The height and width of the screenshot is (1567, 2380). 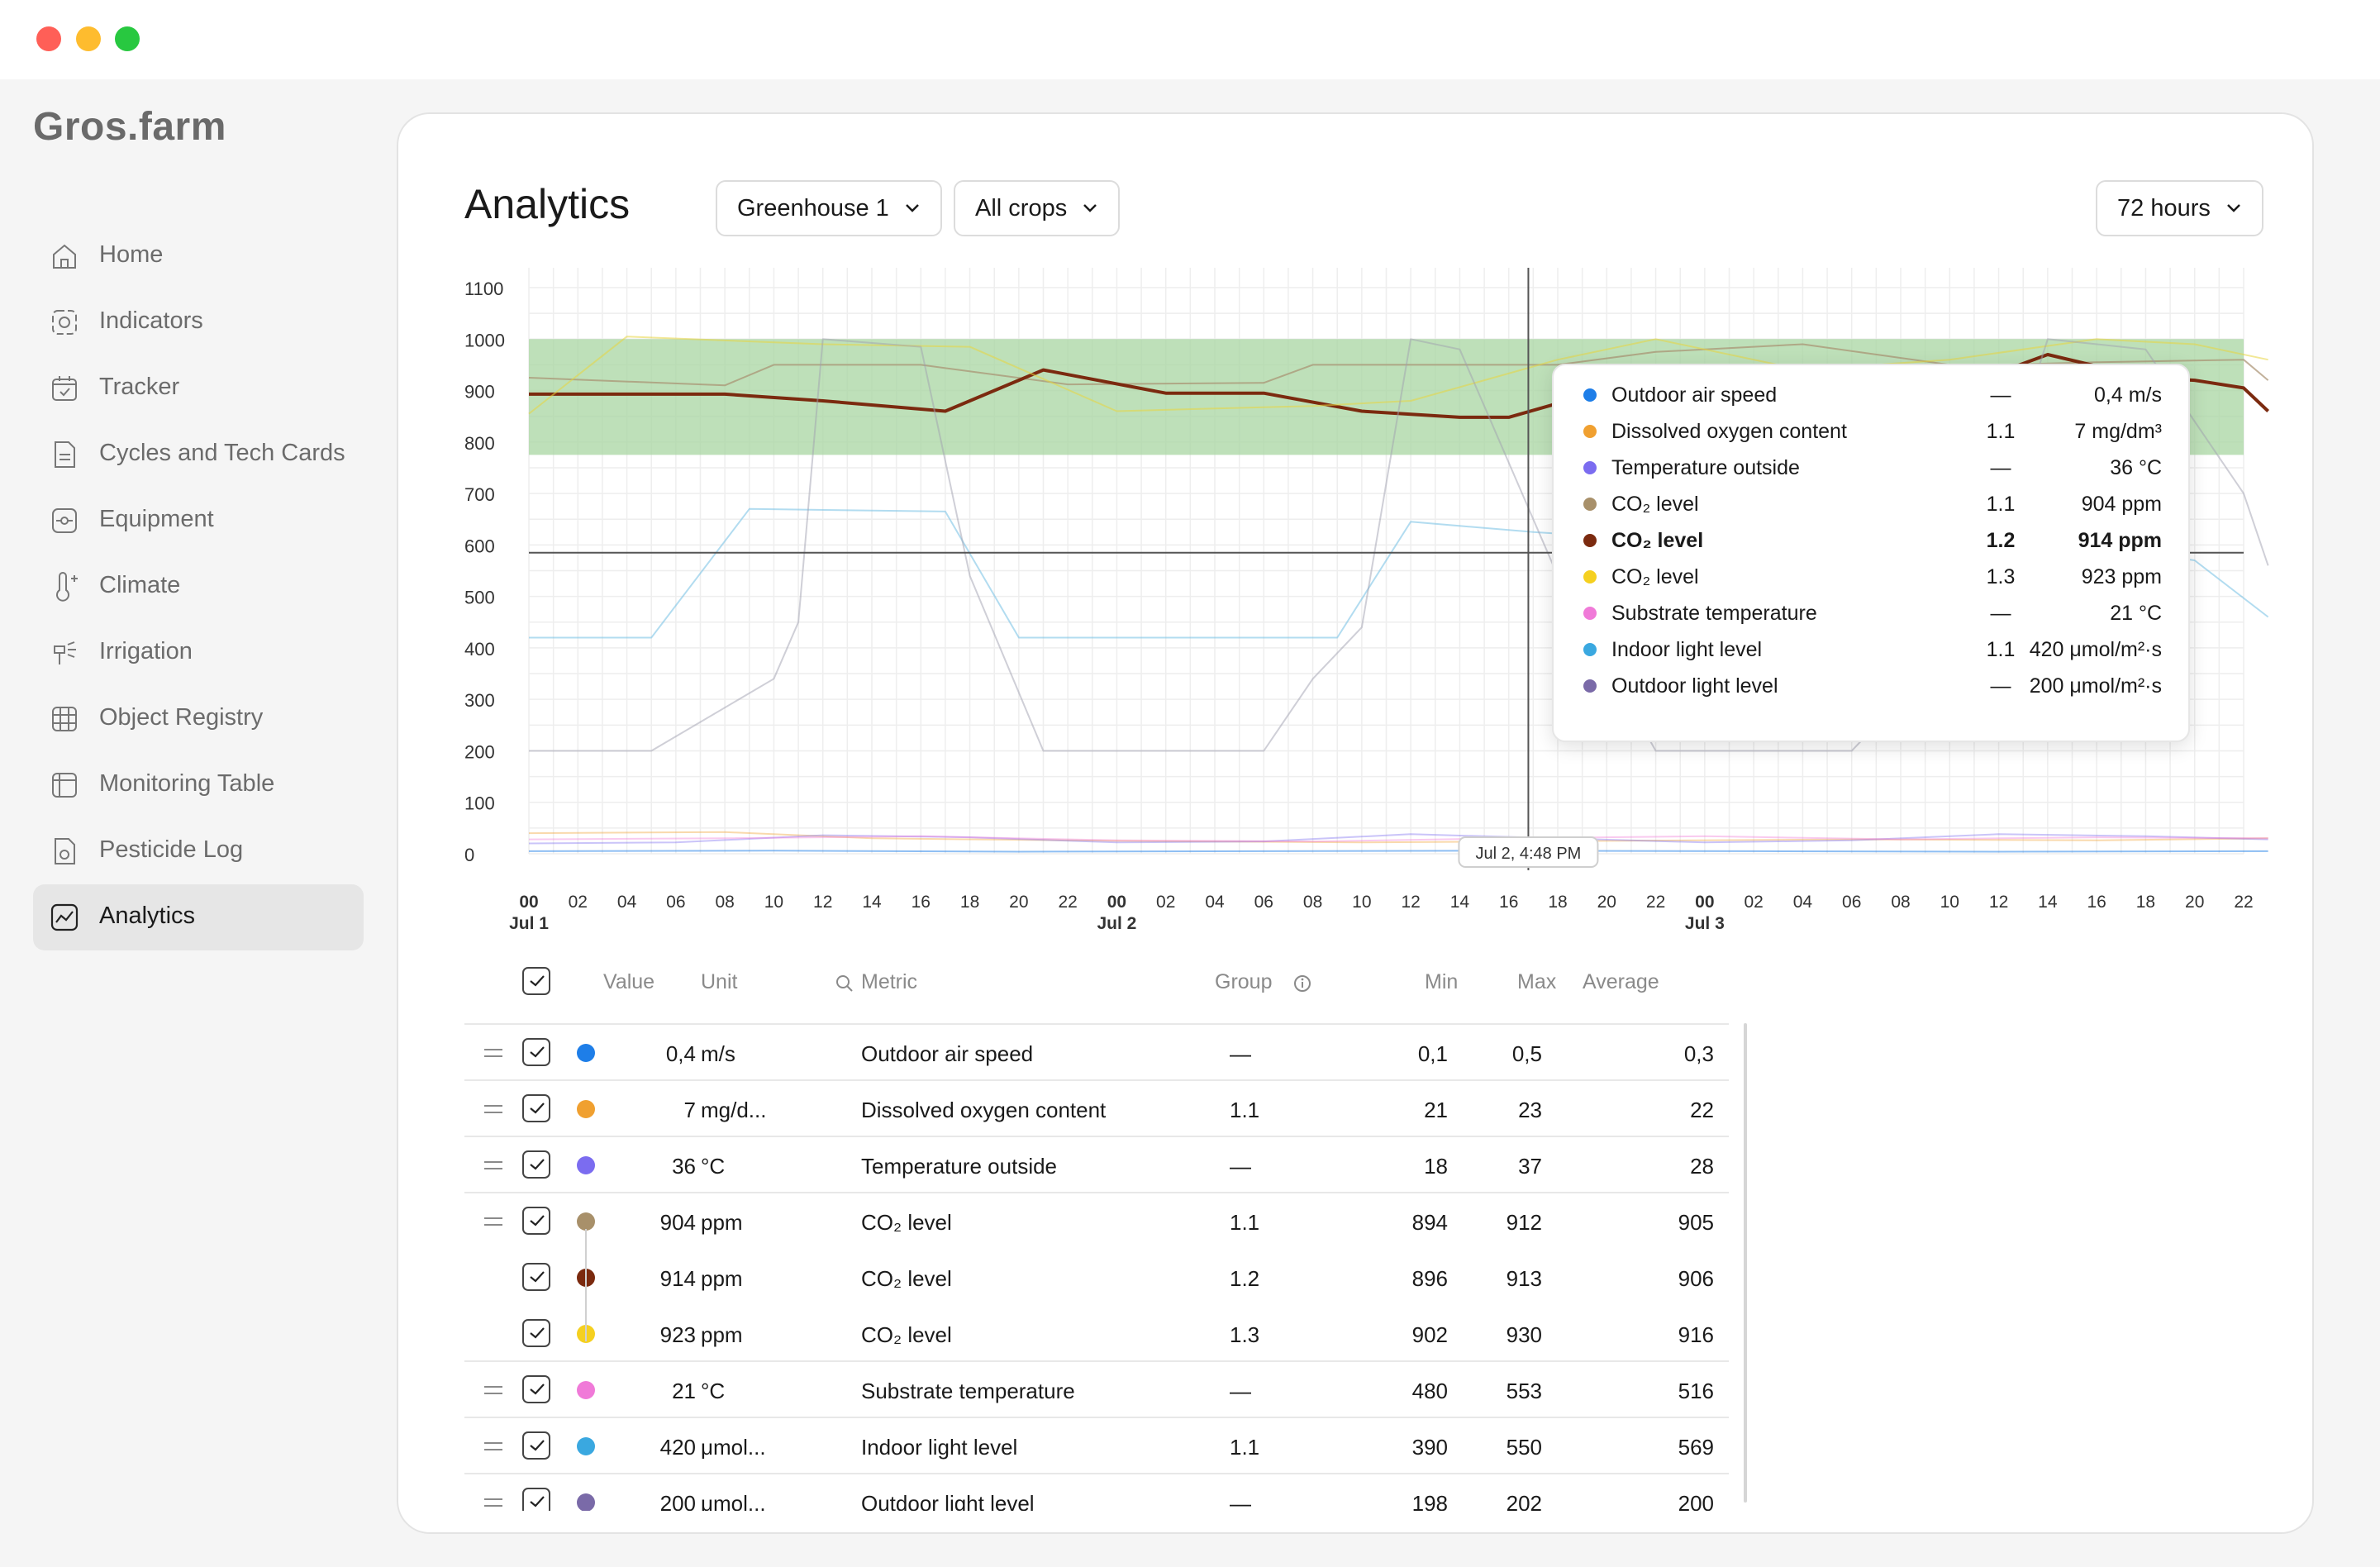 I want to click on cell-value: 420, so click(x=677, y=1447).